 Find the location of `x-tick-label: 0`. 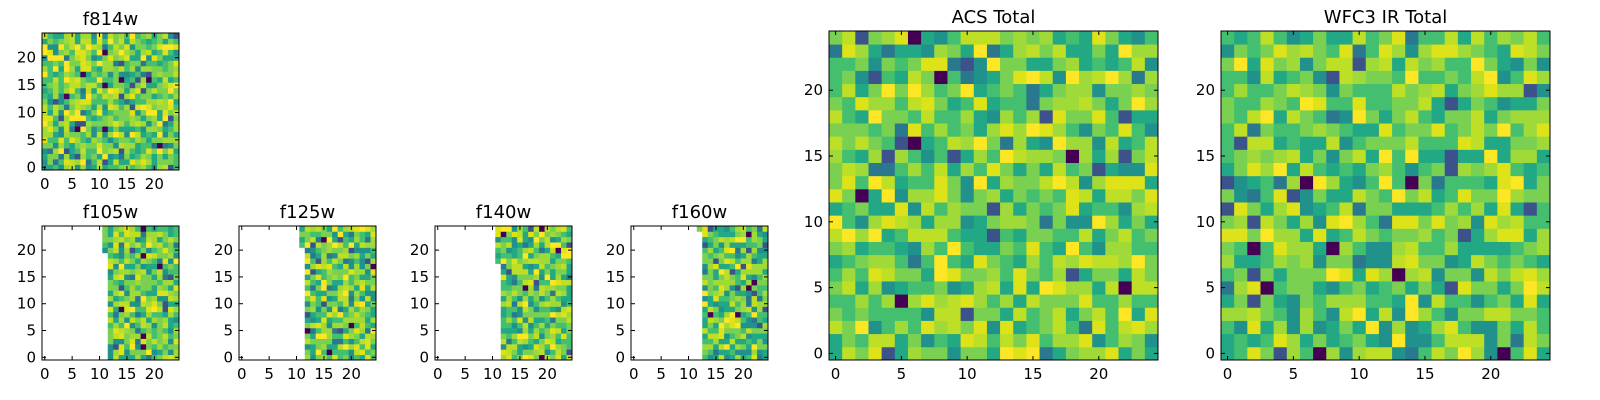

x-tick-label: 0 is located at coordinates (634, 374).